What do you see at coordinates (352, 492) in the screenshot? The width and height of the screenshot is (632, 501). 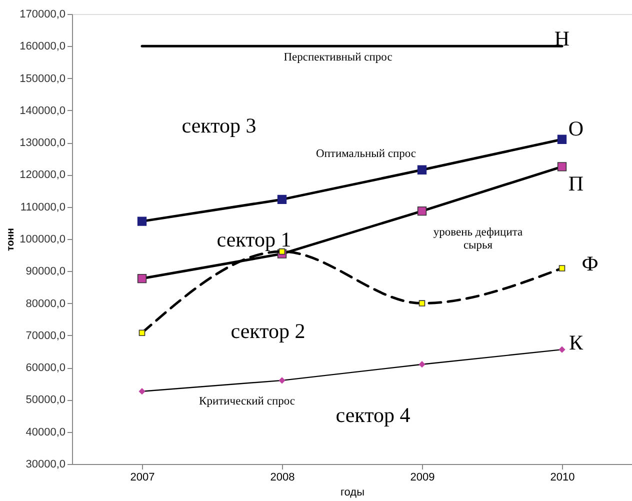 I see `x-axis-title: годы` at bounding box center [352, 492].